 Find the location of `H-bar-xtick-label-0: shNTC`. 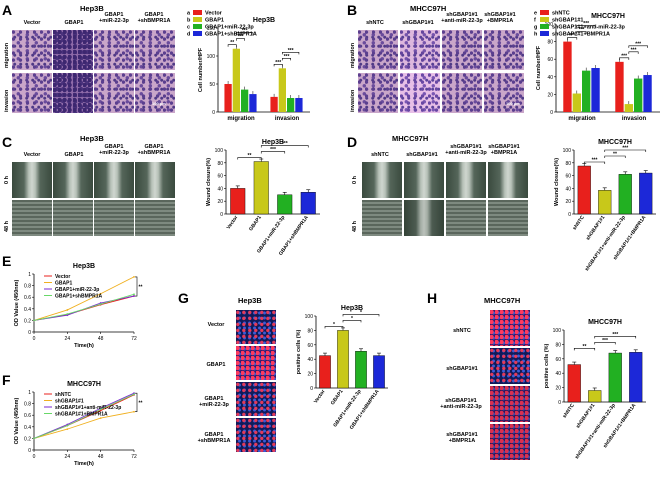

H-bar-xtick-label-0: shNTC is located at coordinates (569, 410).